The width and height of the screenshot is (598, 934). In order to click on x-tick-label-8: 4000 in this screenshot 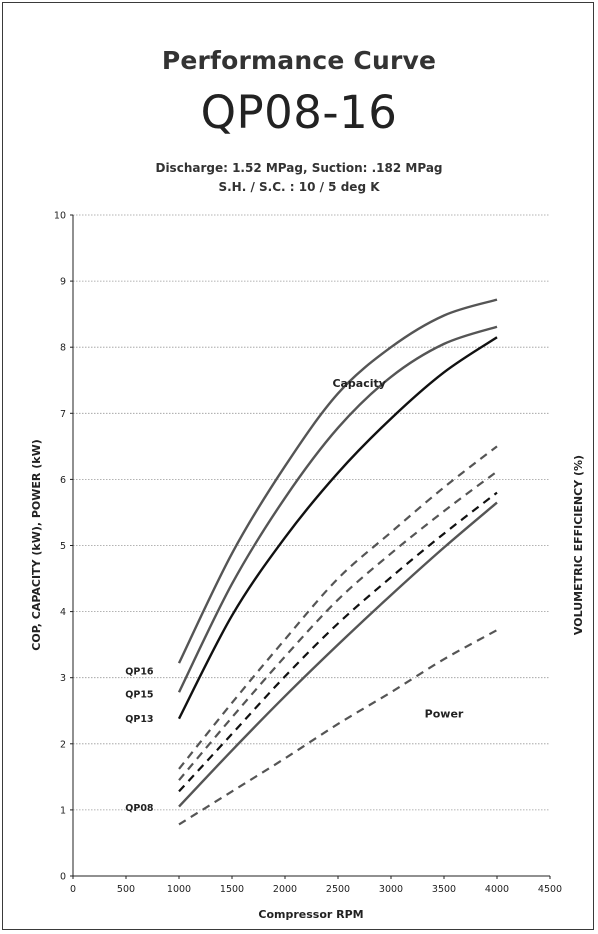, I will do `click(497, 889)`.